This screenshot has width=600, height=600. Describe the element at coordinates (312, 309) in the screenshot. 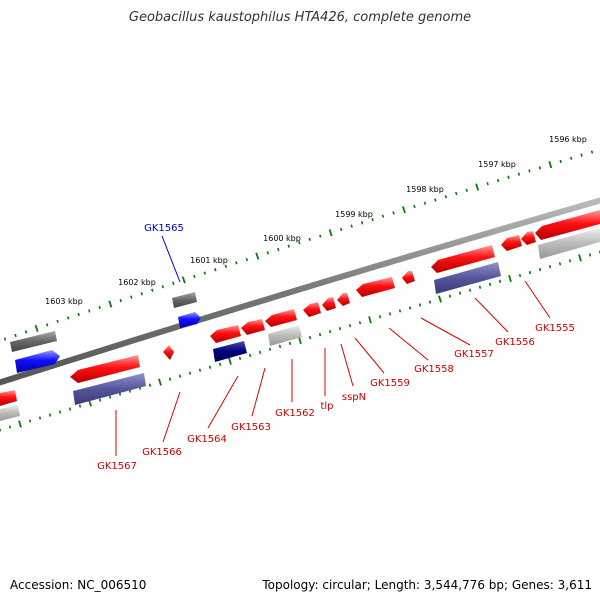

I see `gene-tlp-reverse` at that location.